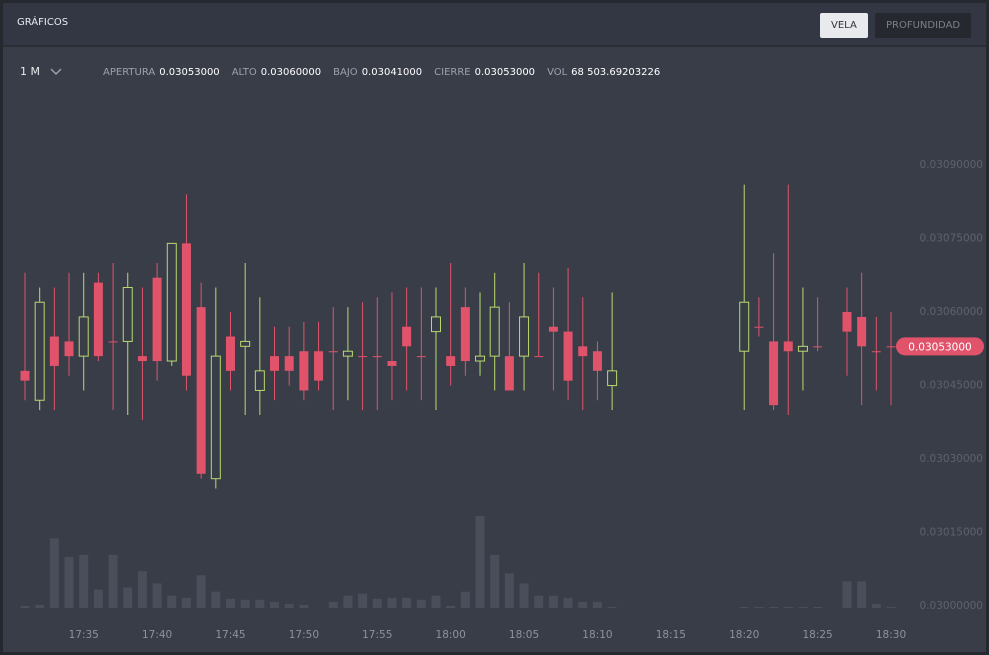 This screenshot has width=989, height=655. Describe the element at coordinates (844, 25) in the screenshot. I see `tab-button: VELA` at that location.